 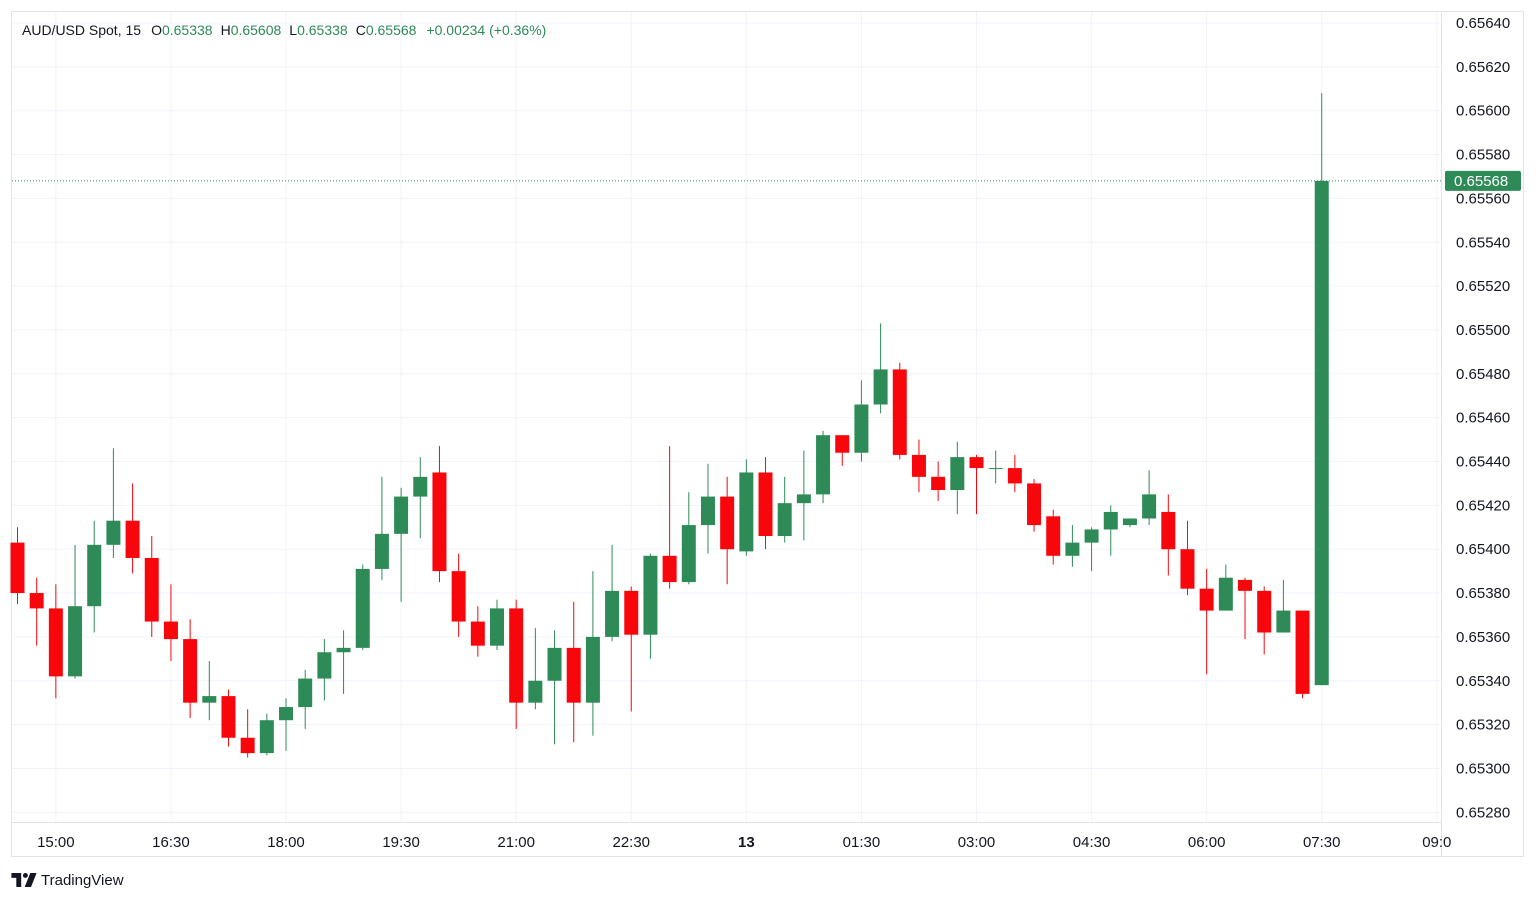 What do you see at coordinates (286, 842) in the screenshot?
I see `time-tick-label: 18:00` at bounding box center [286, 842].